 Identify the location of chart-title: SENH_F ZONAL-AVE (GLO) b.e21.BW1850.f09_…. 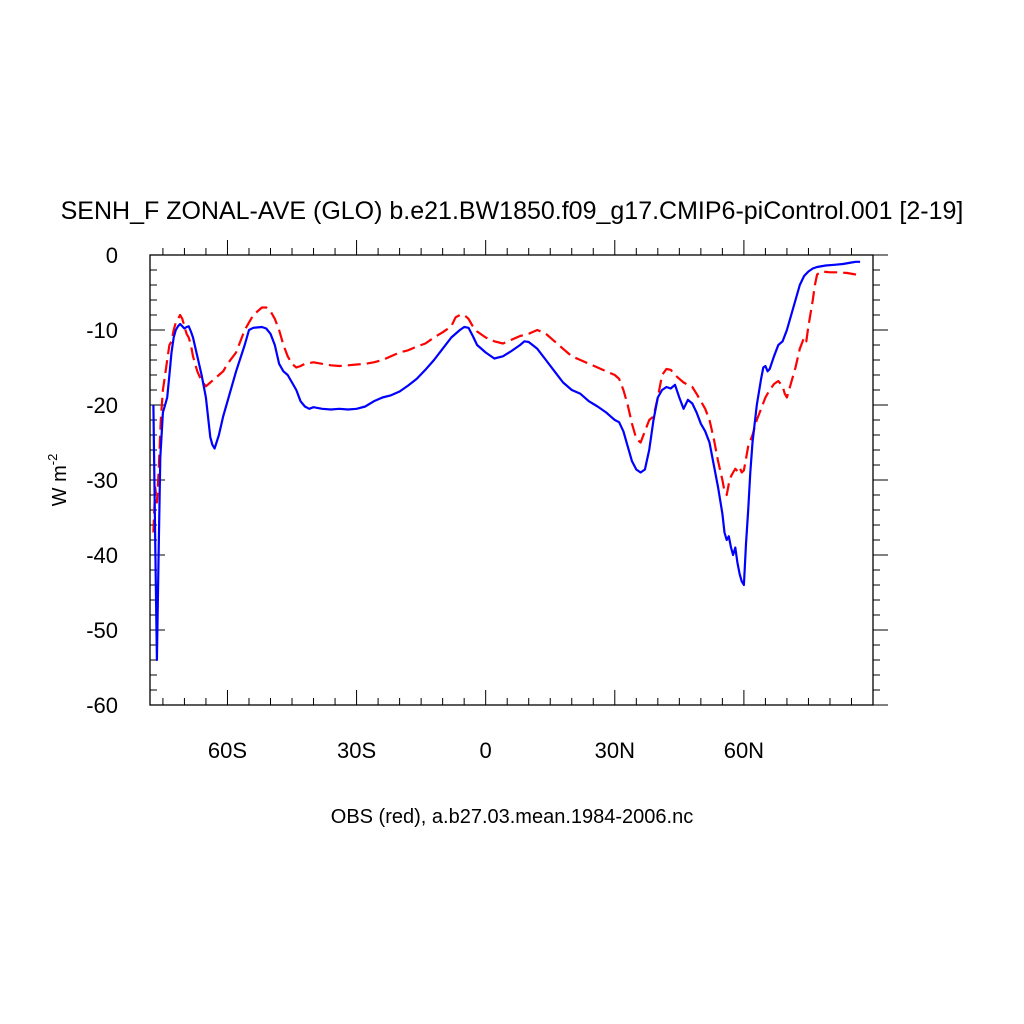
(512, 211).